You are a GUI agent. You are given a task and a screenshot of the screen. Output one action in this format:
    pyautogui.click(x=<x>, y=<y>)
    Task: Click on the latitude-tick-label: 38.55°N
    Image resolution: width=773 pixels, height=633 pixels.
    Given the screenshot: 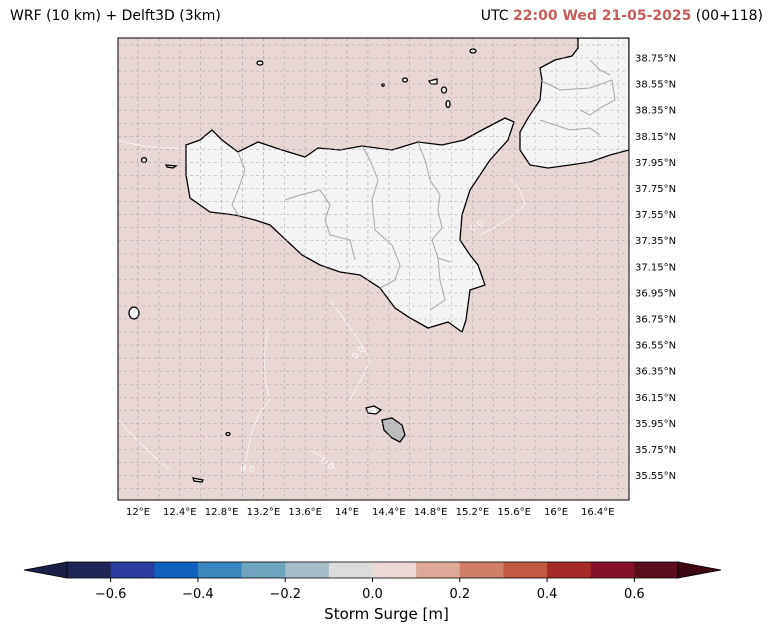 What is the action you would take?
    pyautogui.click(x=655, y=85)
    